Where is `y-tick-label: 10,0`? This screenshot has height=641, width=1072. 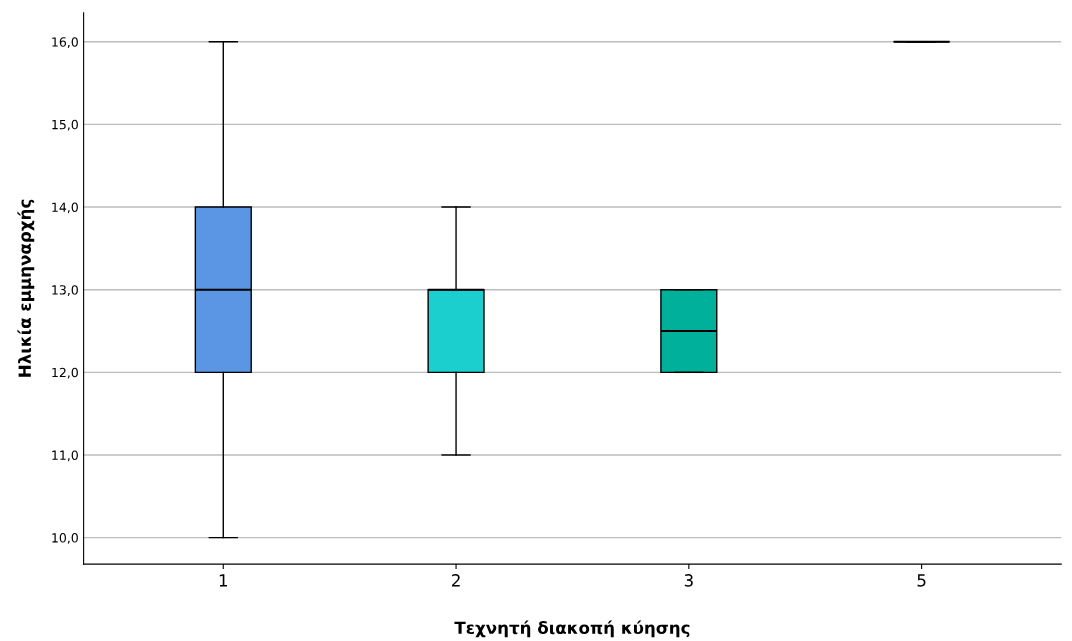
y-tick-label: 10,0 is located at coordinates (65, 538).